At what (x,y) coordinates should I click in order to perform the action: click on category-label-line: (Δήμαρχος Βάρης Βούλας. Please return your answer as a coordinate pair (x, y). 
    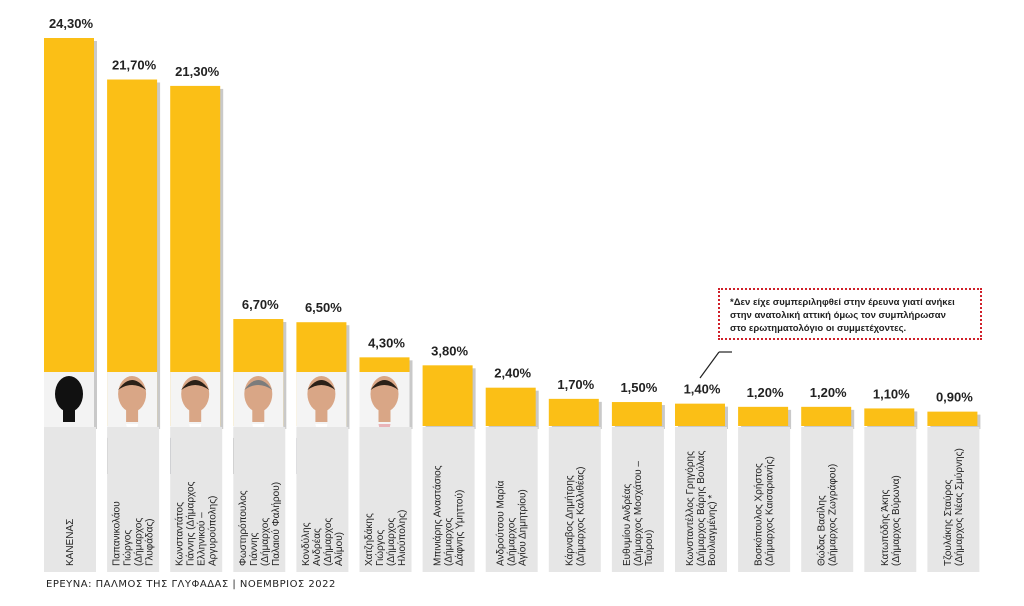
    Looking at the image, I should click on (701, 508).